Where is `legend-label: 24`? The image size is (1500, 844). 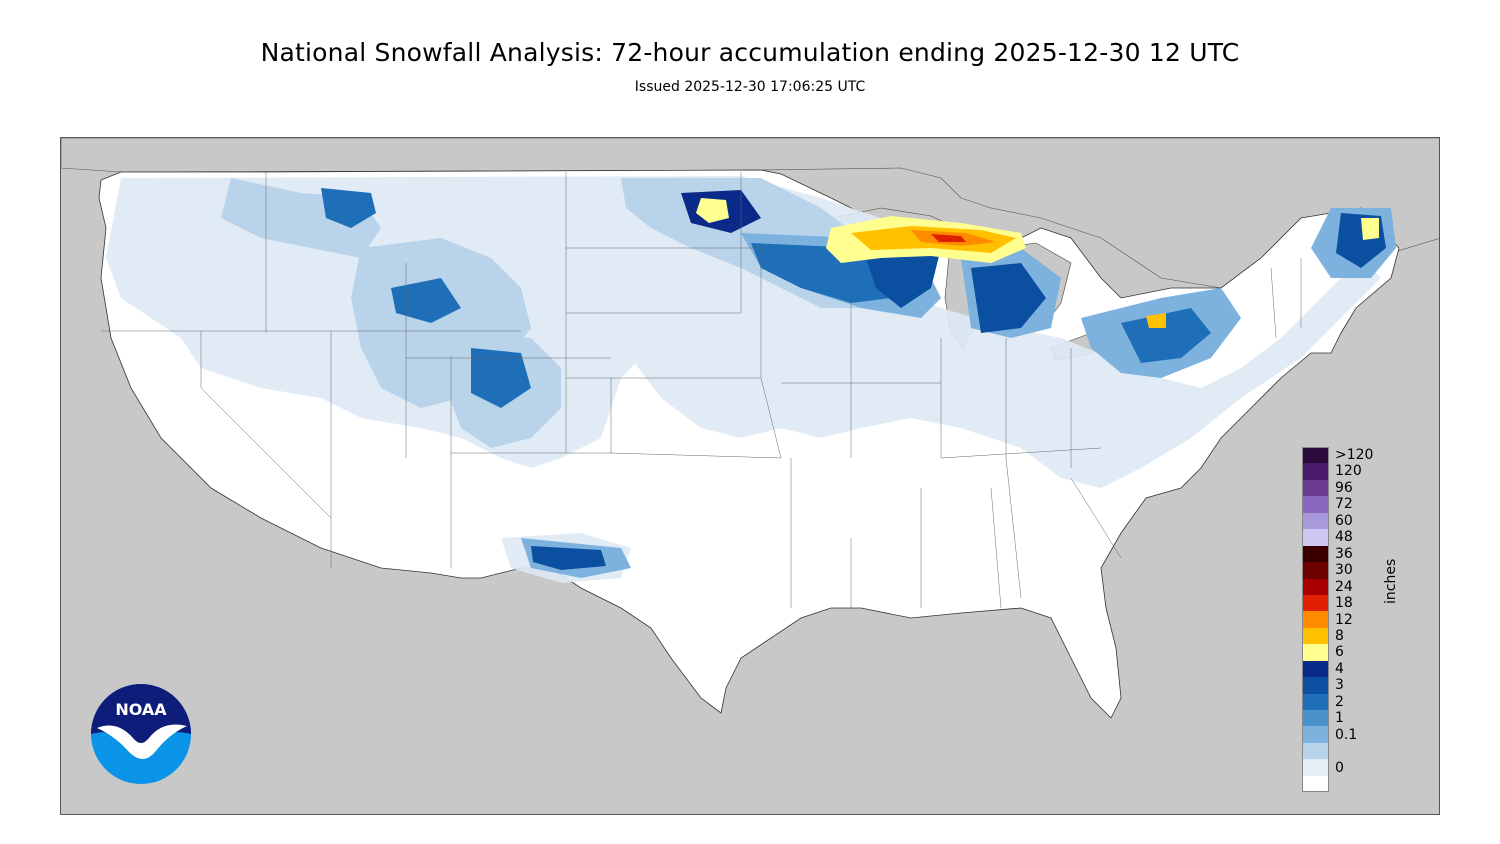 legend-label: 24 is located at coordinates (1344, 586).